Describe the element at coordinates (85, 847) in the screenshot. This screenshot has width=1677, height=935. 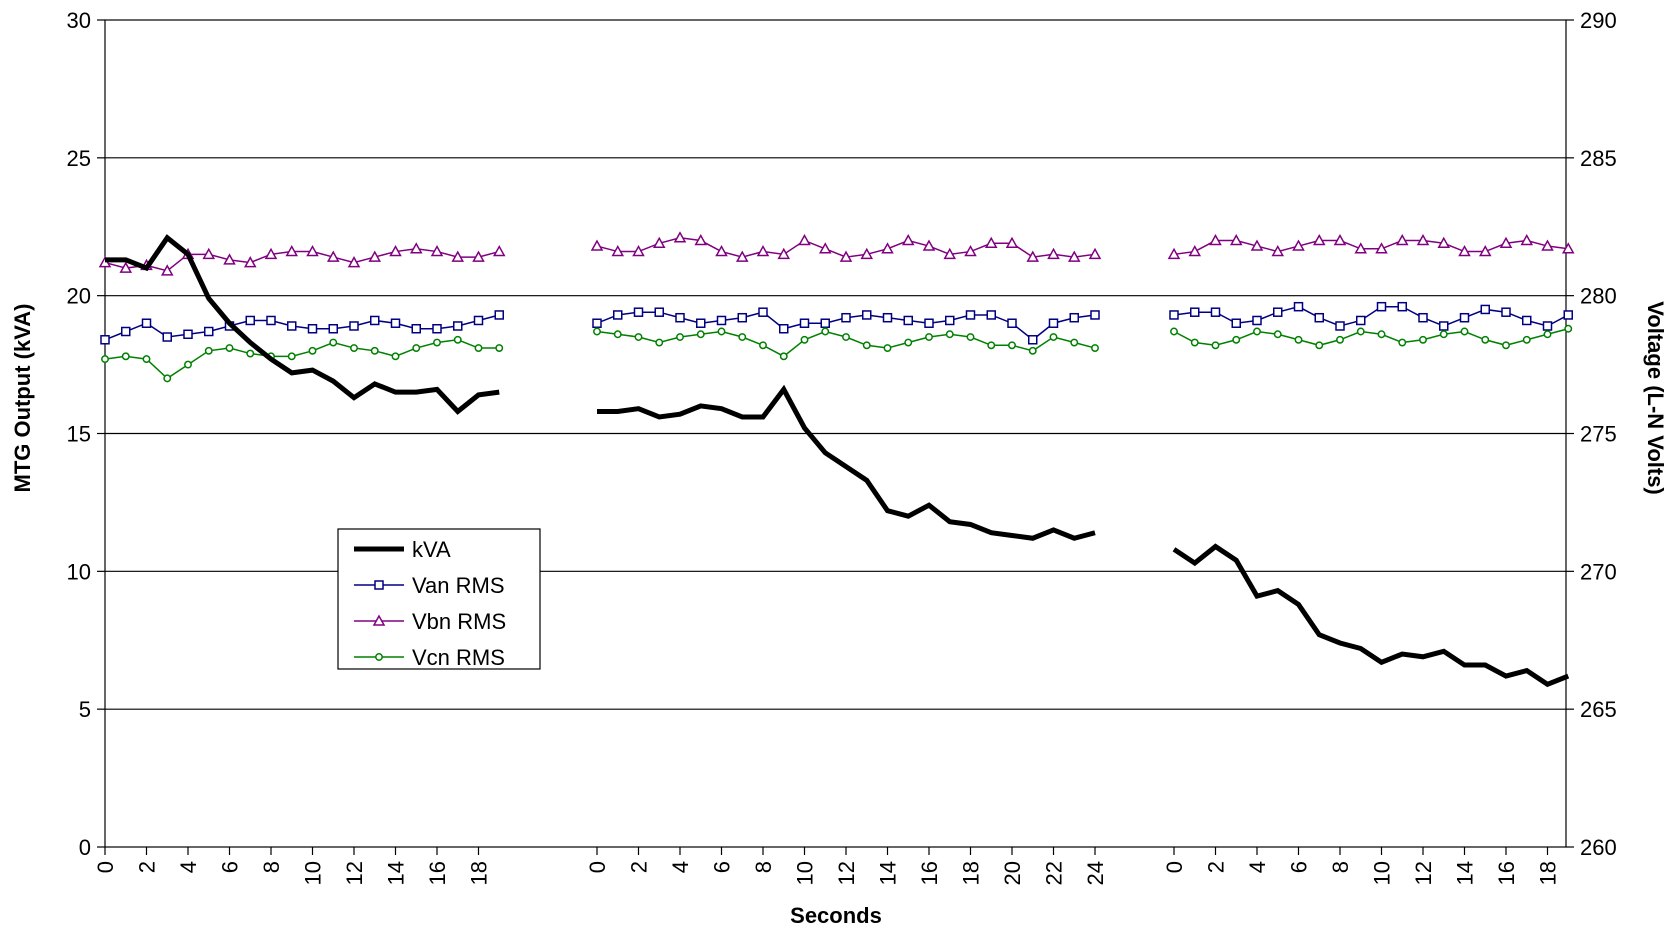
I see `y-tick-label-left: 0` at that location.